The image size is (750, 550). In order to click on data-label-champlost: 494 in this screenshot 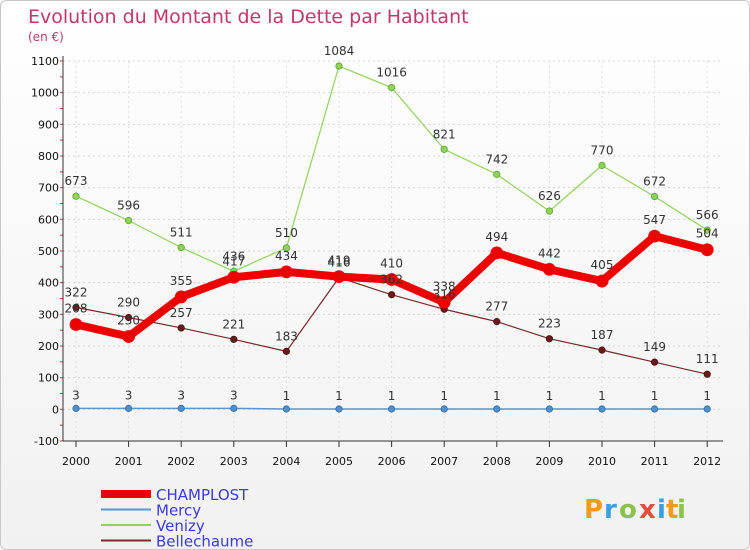, I will do `click(496, 237)`.